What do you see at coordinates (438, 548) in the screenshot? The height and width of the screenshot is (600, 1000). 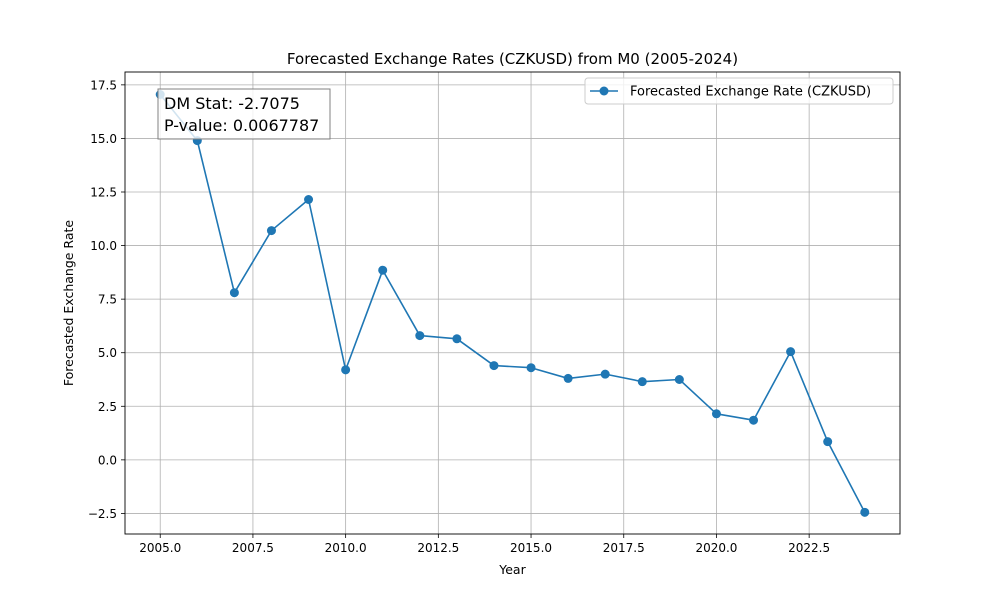 I see `x-tick-label: 2012.5` at bounding box center [438, 548].